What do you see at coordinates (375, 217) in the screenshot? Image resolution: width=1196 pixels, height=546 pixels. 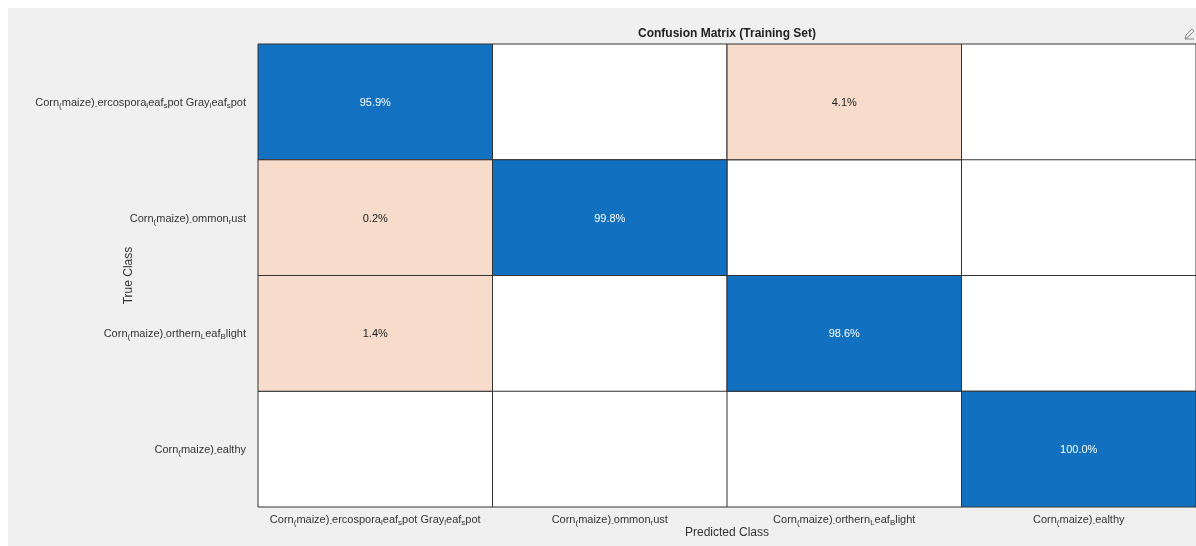 I see `data-label: 0.2%` at bounding box center [375, 217].